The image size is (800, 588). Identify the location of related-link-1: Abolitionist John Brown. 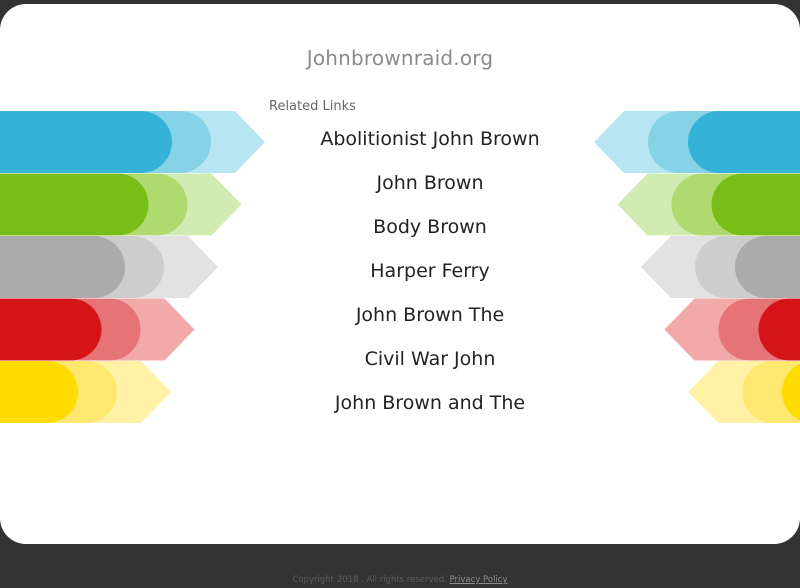
(430, 139).